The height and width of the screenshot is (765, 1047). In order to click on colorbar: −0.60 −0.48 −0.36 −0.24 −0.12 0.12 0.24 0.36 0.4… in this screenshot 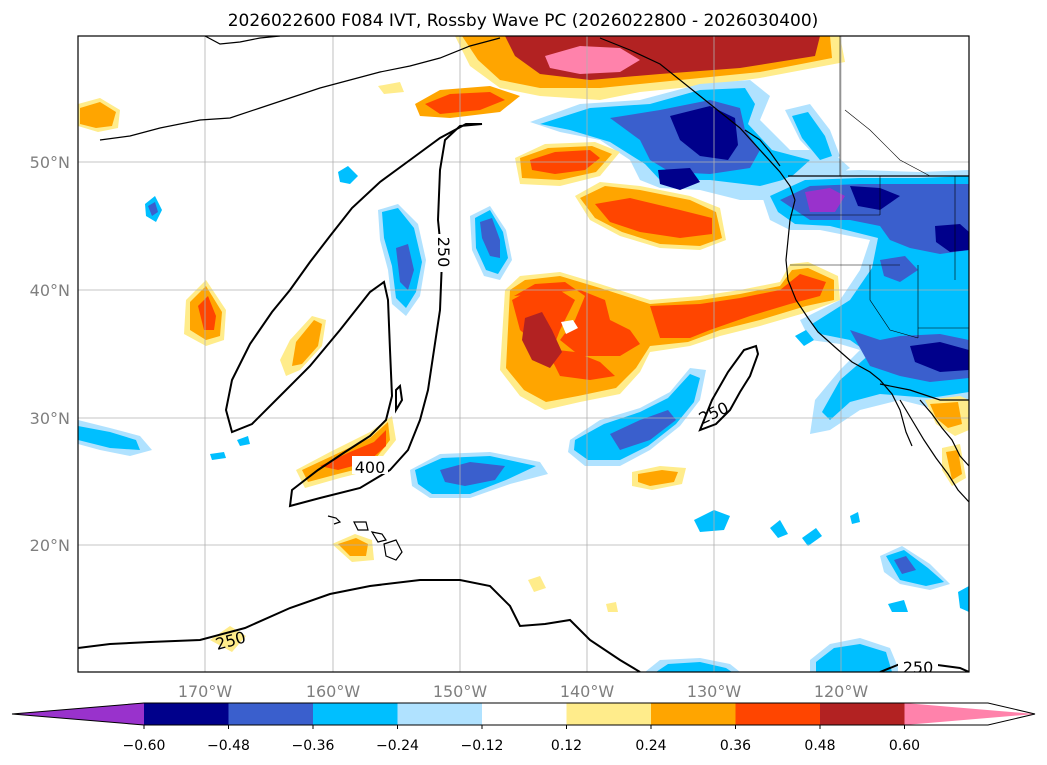, I will do `click(523, 728)`.